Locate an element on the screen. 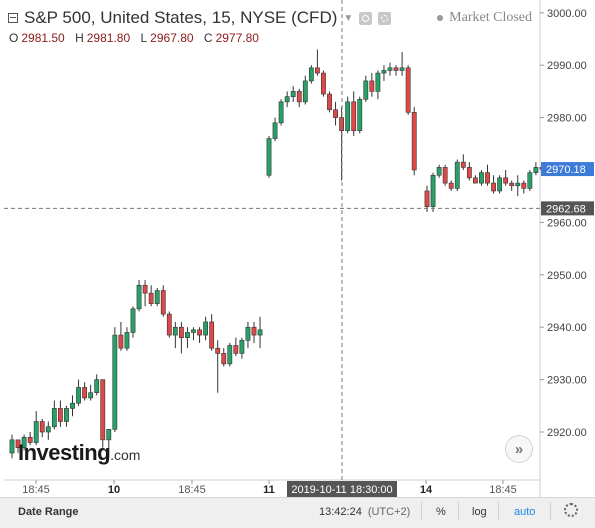  y-tick-label: 2950.00 is located at coordinates (567, 276).